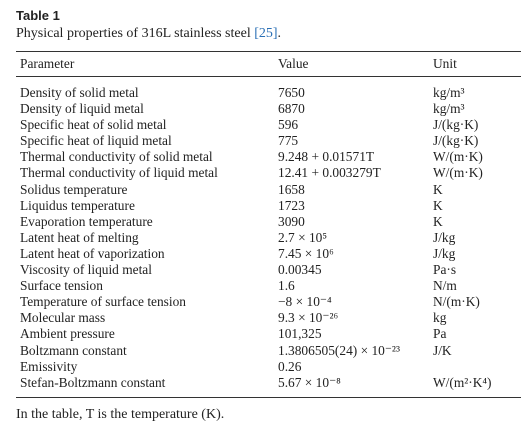  I want to click on cell-parameter: Specific heat of liquid metal, so click(96, 141).